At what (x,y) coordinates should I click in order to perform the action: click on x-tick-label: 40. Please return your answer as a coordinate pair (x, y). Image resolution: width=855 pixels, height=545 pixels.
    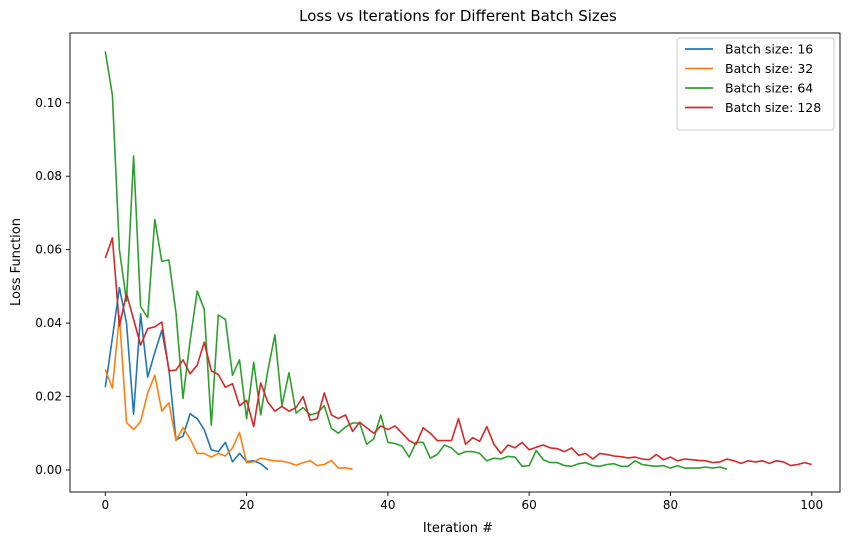
    Looking at the image, I should click on (387, 505).